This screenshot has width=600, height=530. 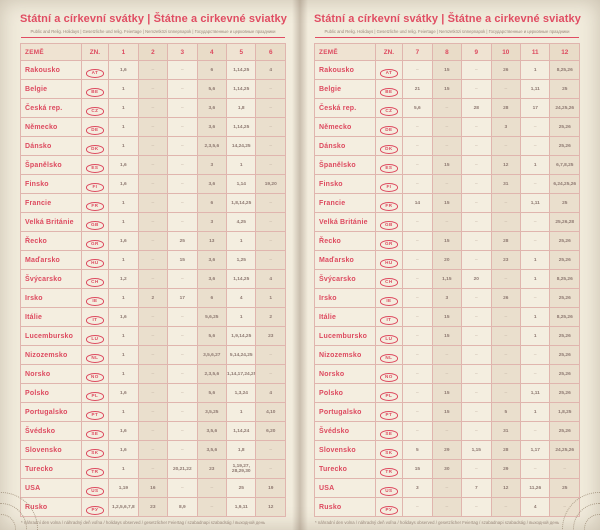 What do you see at coordinates (94, 168) in the screenshot?
I see `country-code-badge: ES` at bounding box center [94, 168].